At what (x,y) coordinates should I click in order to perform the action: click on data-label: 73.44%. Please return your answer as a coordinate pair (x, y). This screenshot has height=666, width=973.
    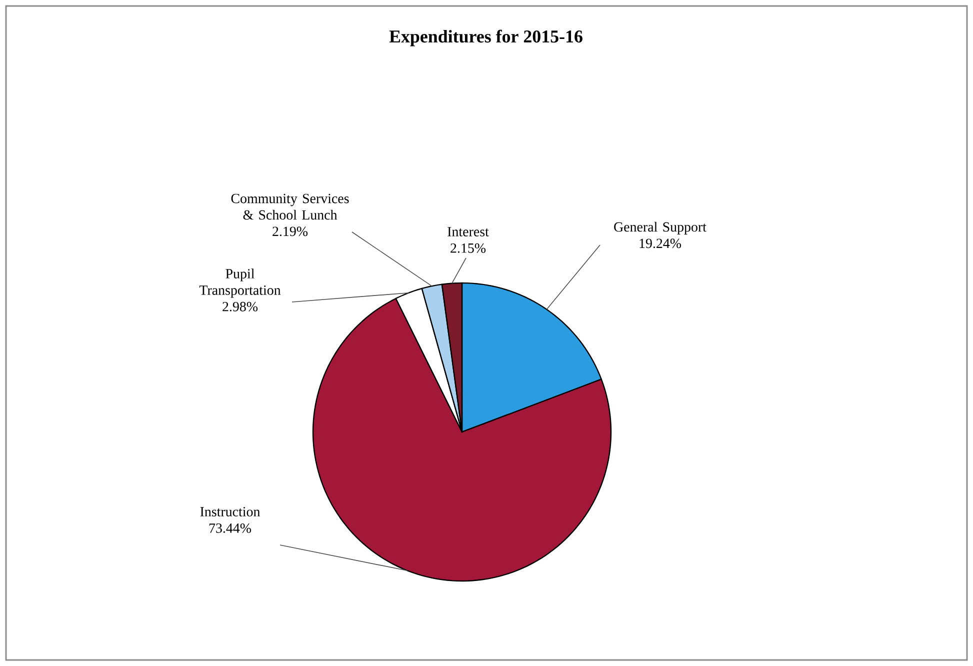
    Looking at the image, I should click on (230, 528).